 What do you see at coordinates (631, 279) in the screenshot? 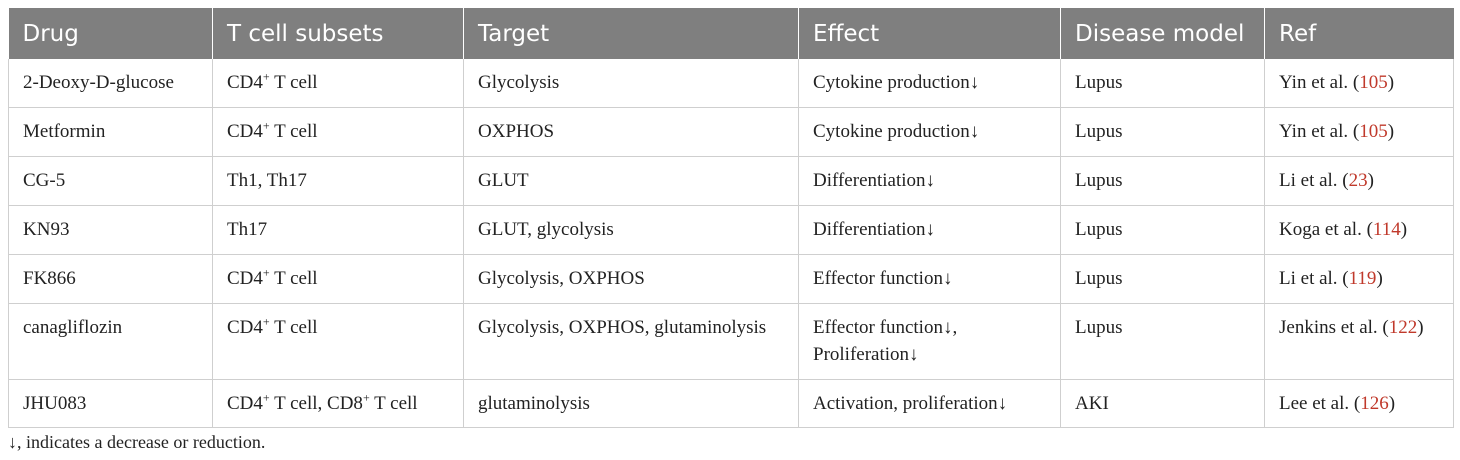
I see `target-cell: Glycolysis, OXPHOS` at bounding box center [631, 279].